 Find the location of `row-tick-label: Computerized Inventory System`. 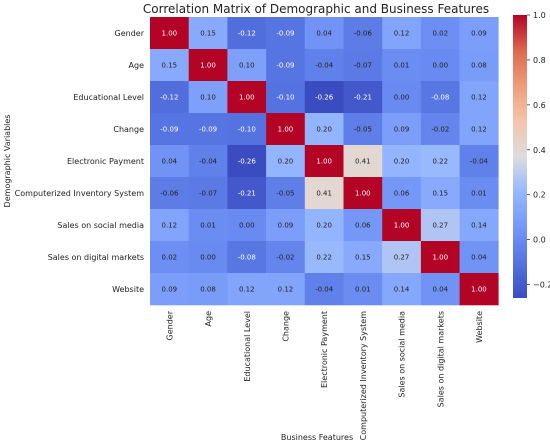

row-tick-label: Computerized Inventory System is located at coordinates (80, 193).